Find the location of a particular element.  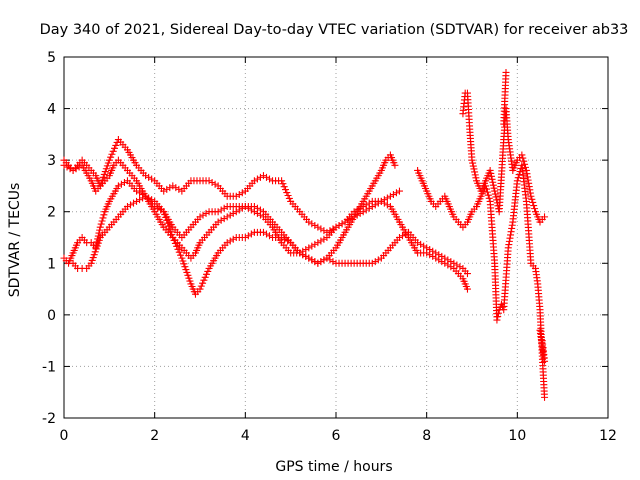

x-tick-label: 10 is located at coordinates (517, 436).